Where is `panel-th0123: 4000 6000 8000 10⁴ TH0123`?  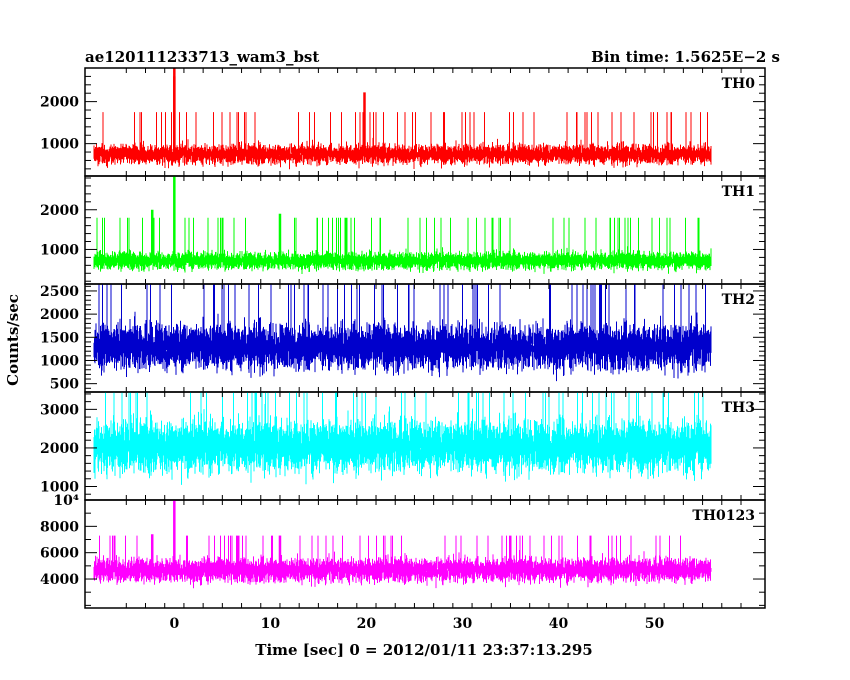
panel-th0123: 4000 6000 8000 10⁴ TH0123 is located at coordinates (403, 551).